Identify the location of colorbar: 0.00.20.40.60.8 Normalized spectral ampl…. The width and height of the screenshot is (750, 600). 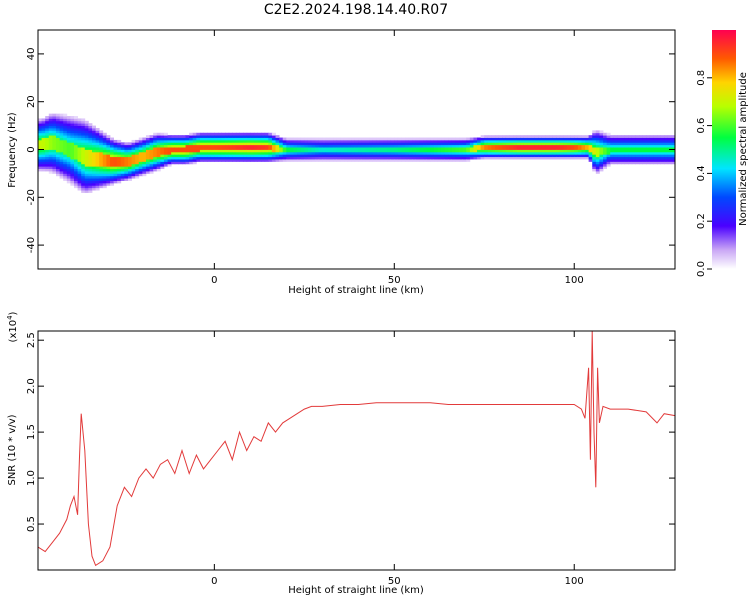
(722, 153).